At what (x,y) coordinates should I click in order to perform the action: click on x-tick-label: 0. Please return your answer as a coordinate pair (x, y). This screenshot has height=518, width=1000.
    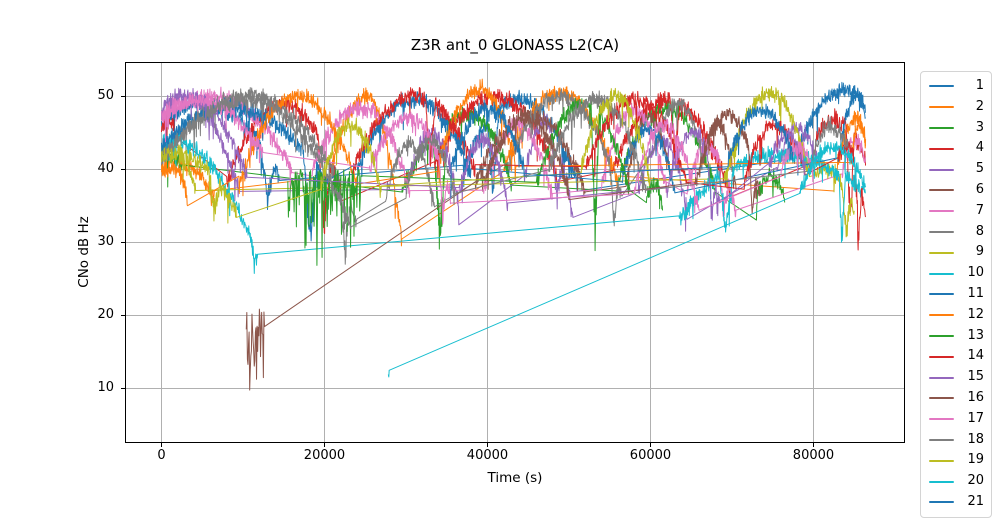
    Looking at the image, I should click on (161, 455).